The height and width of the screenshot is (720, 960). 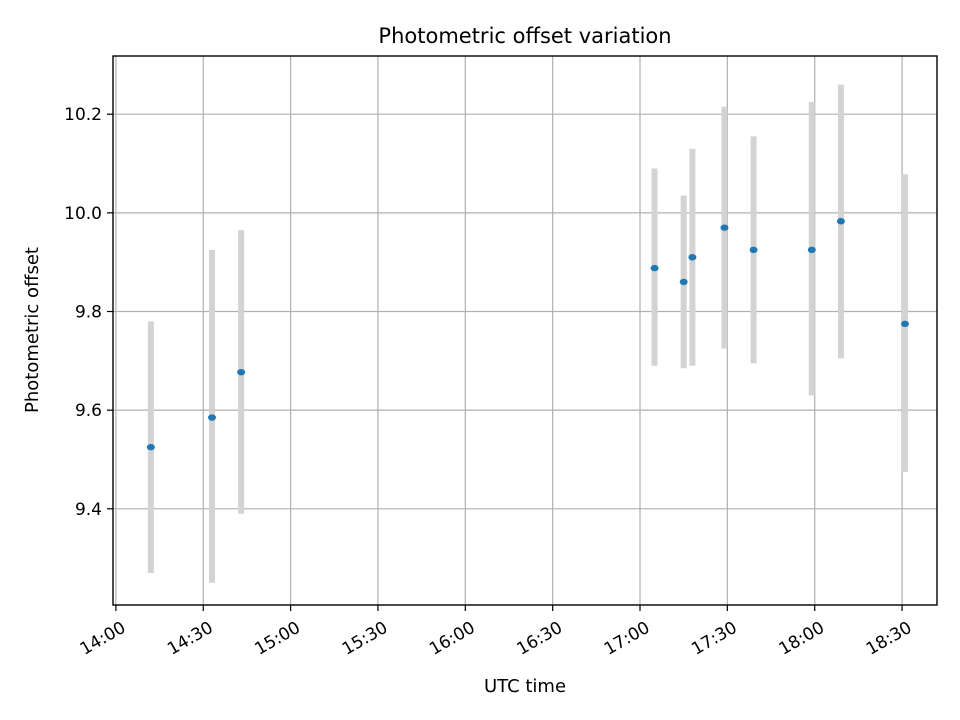 What do you see at coordinates (525, 686) in the screenshot?
I see `x-axis-label: UTC time` at bounding box center [525, 686].